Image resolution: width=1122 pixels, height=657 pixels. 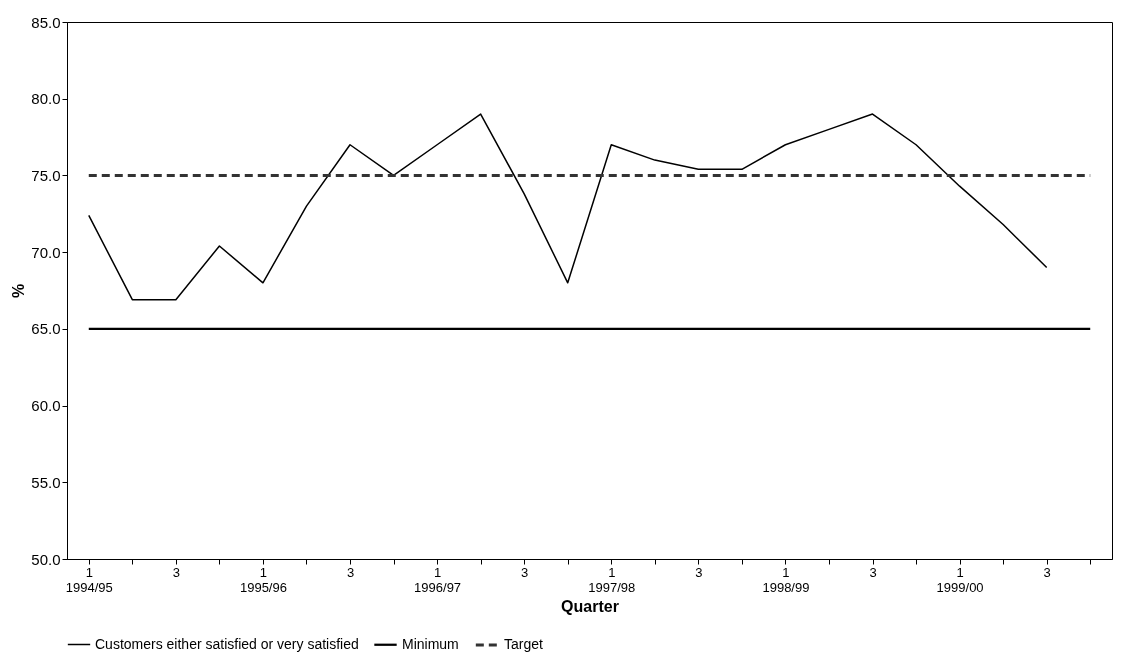 What do you see at coordinates (89, 579) in the screenshot?
I see `x-tick-label: 1 1994/95` at bounding box center [89, 579].